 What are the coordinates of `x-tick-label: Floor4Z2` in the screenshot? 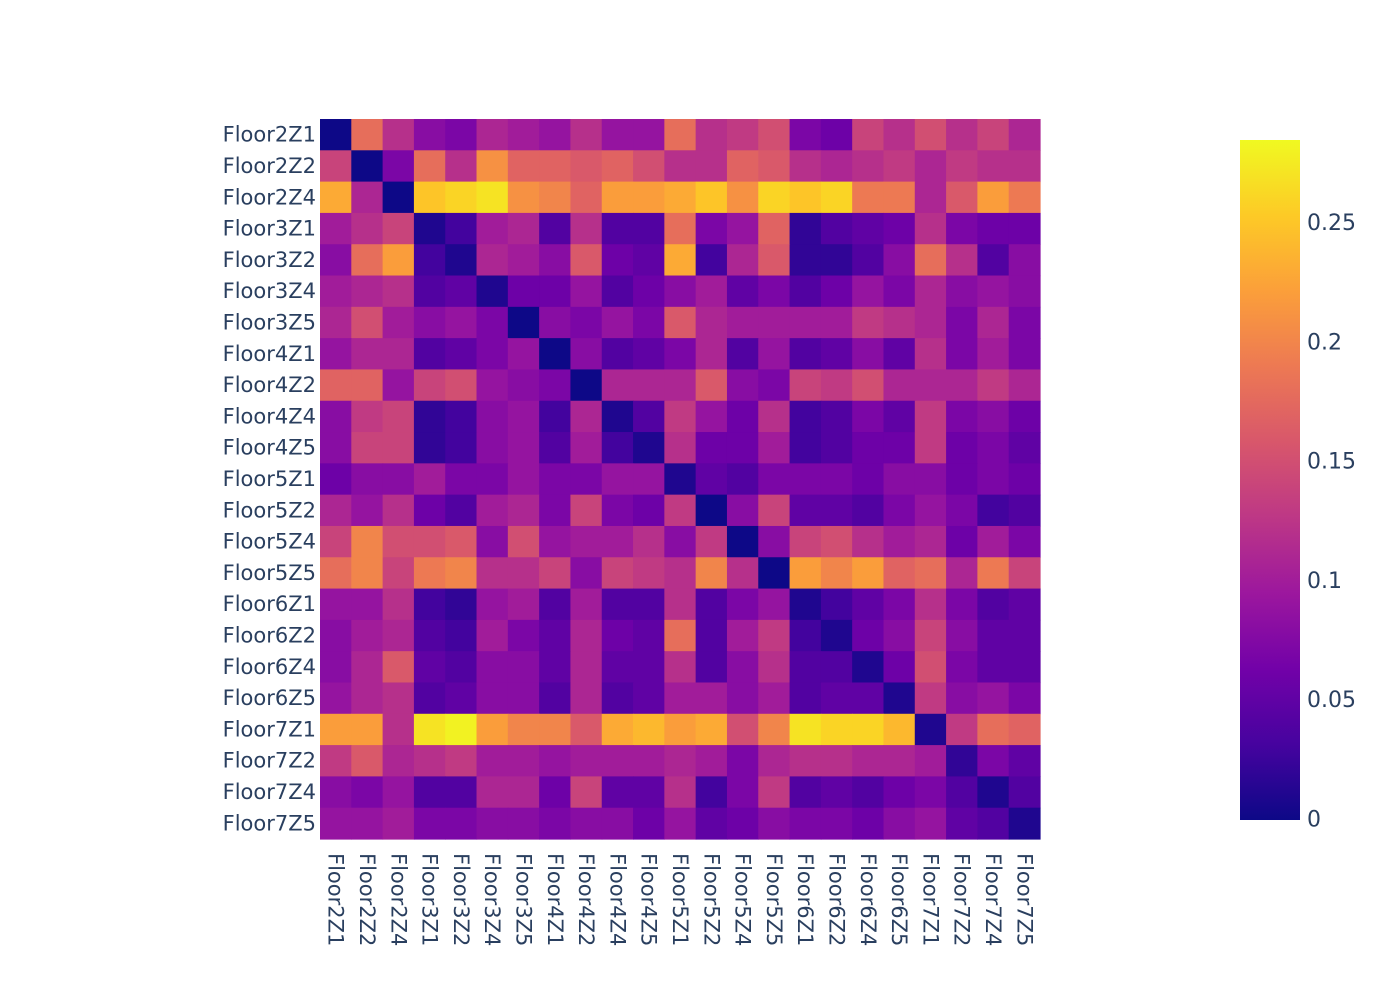 It's located at (586, 899).